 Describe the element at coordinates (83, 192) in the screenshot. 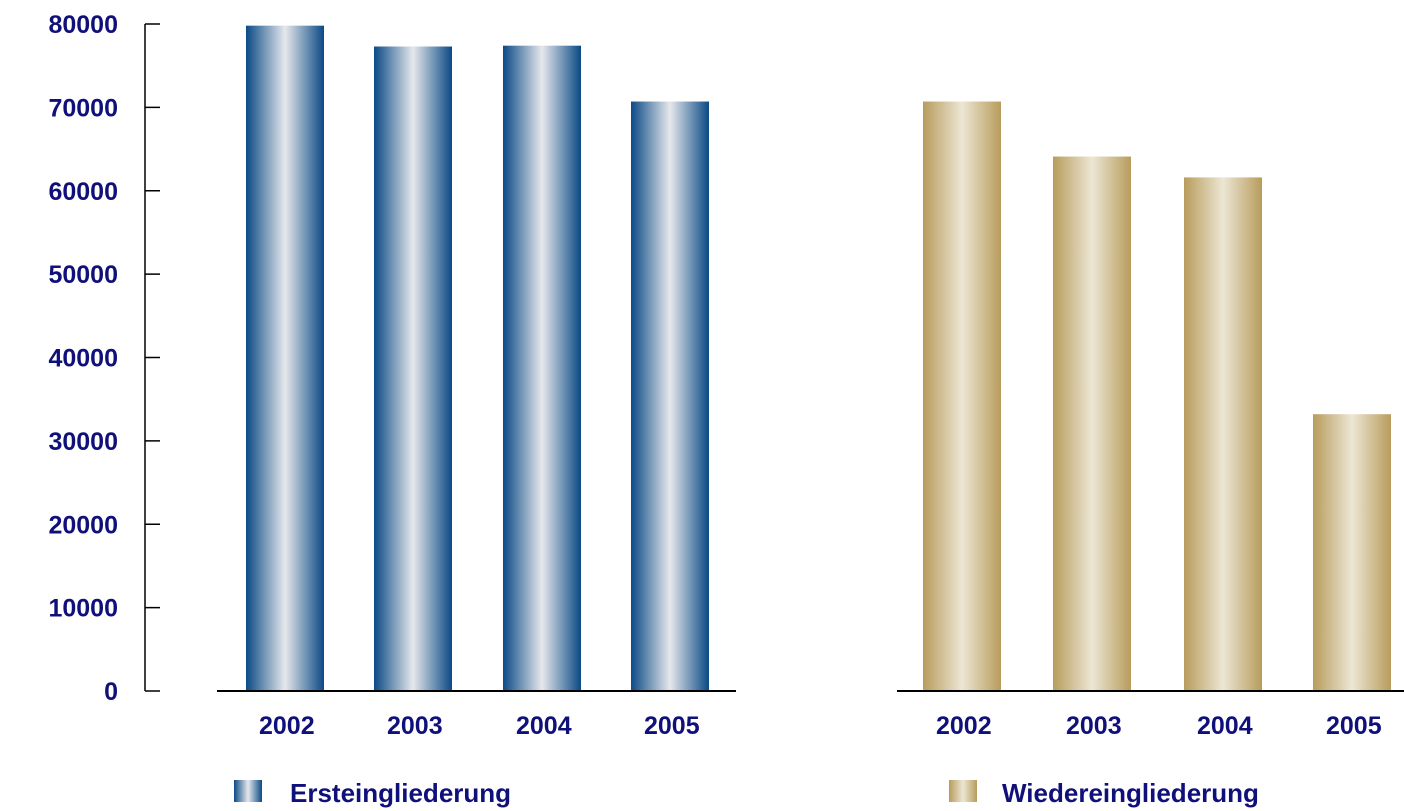

I see `y-tick-label: 60000` at that location.